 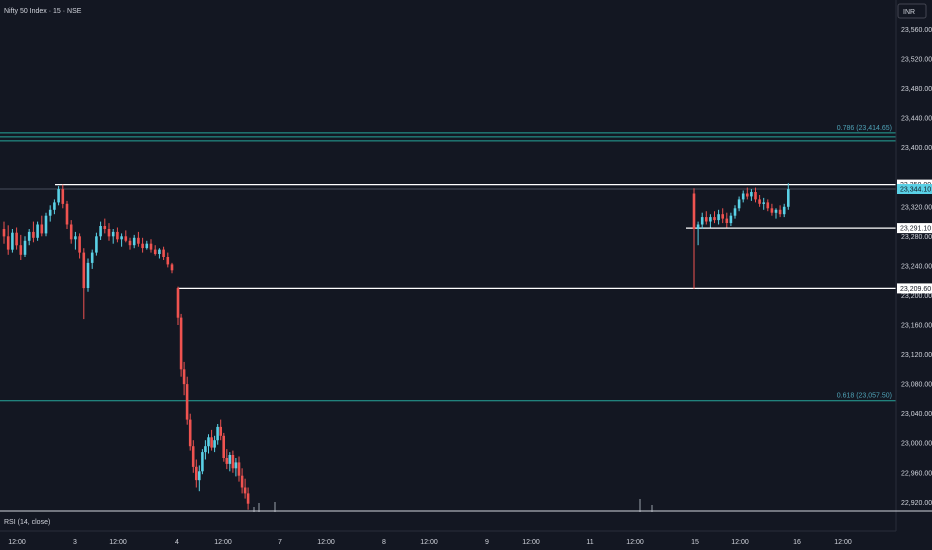 I want to click on price-tick-label: 23,240.00, so click(x=916, y=266).